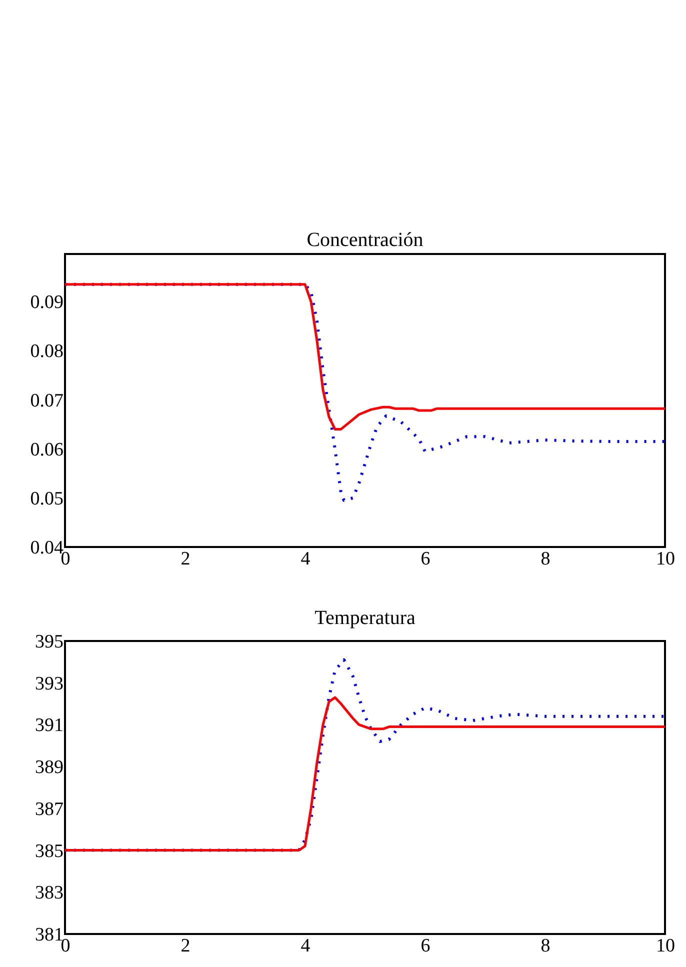 This screenshot has width=686, height=967. I want to click on x-tick-label: 0, so click(65, 946).